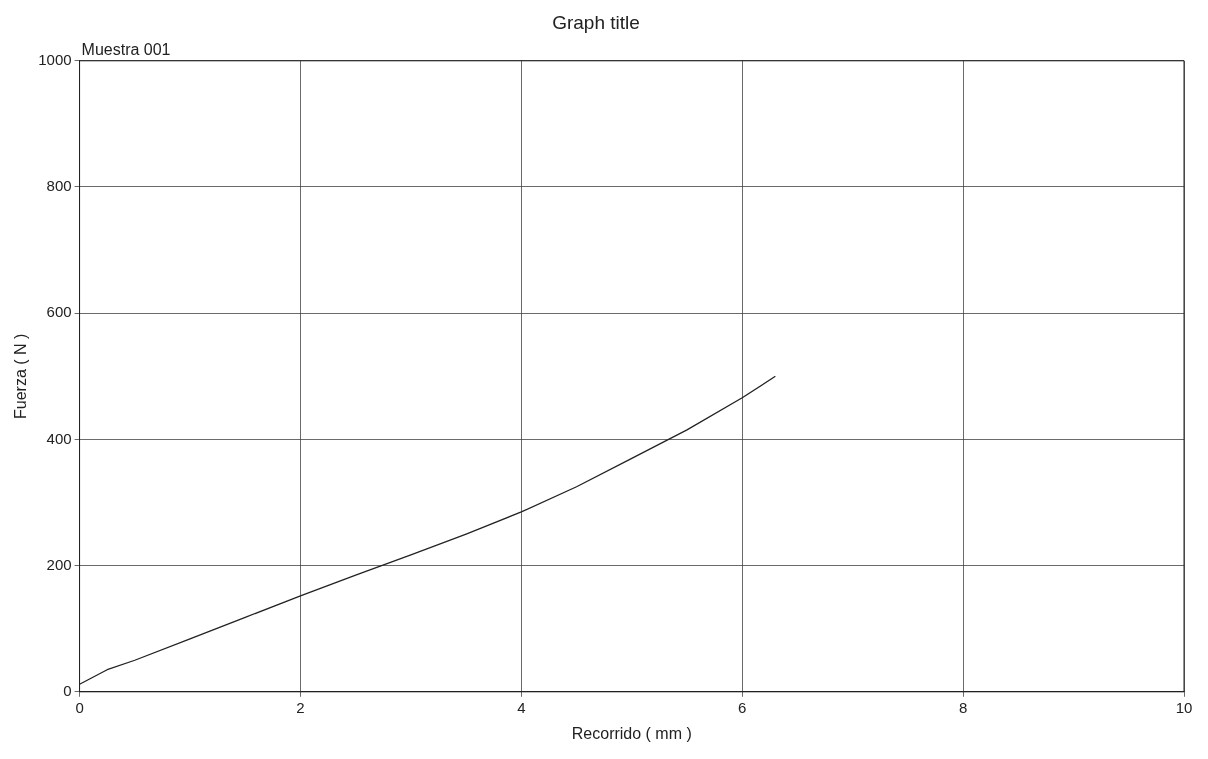 The width and height of the screenshot is (1208, 759). Describe the element at coordinates (79, 707) in the screenshot. I see `x-tick-label: 0` at that location.